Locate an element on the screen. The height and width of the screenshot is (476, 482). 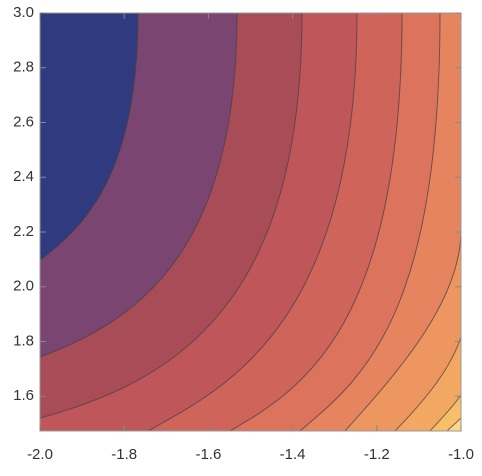
y-tick-label: 1.6 is located at coordinates (23, 395).